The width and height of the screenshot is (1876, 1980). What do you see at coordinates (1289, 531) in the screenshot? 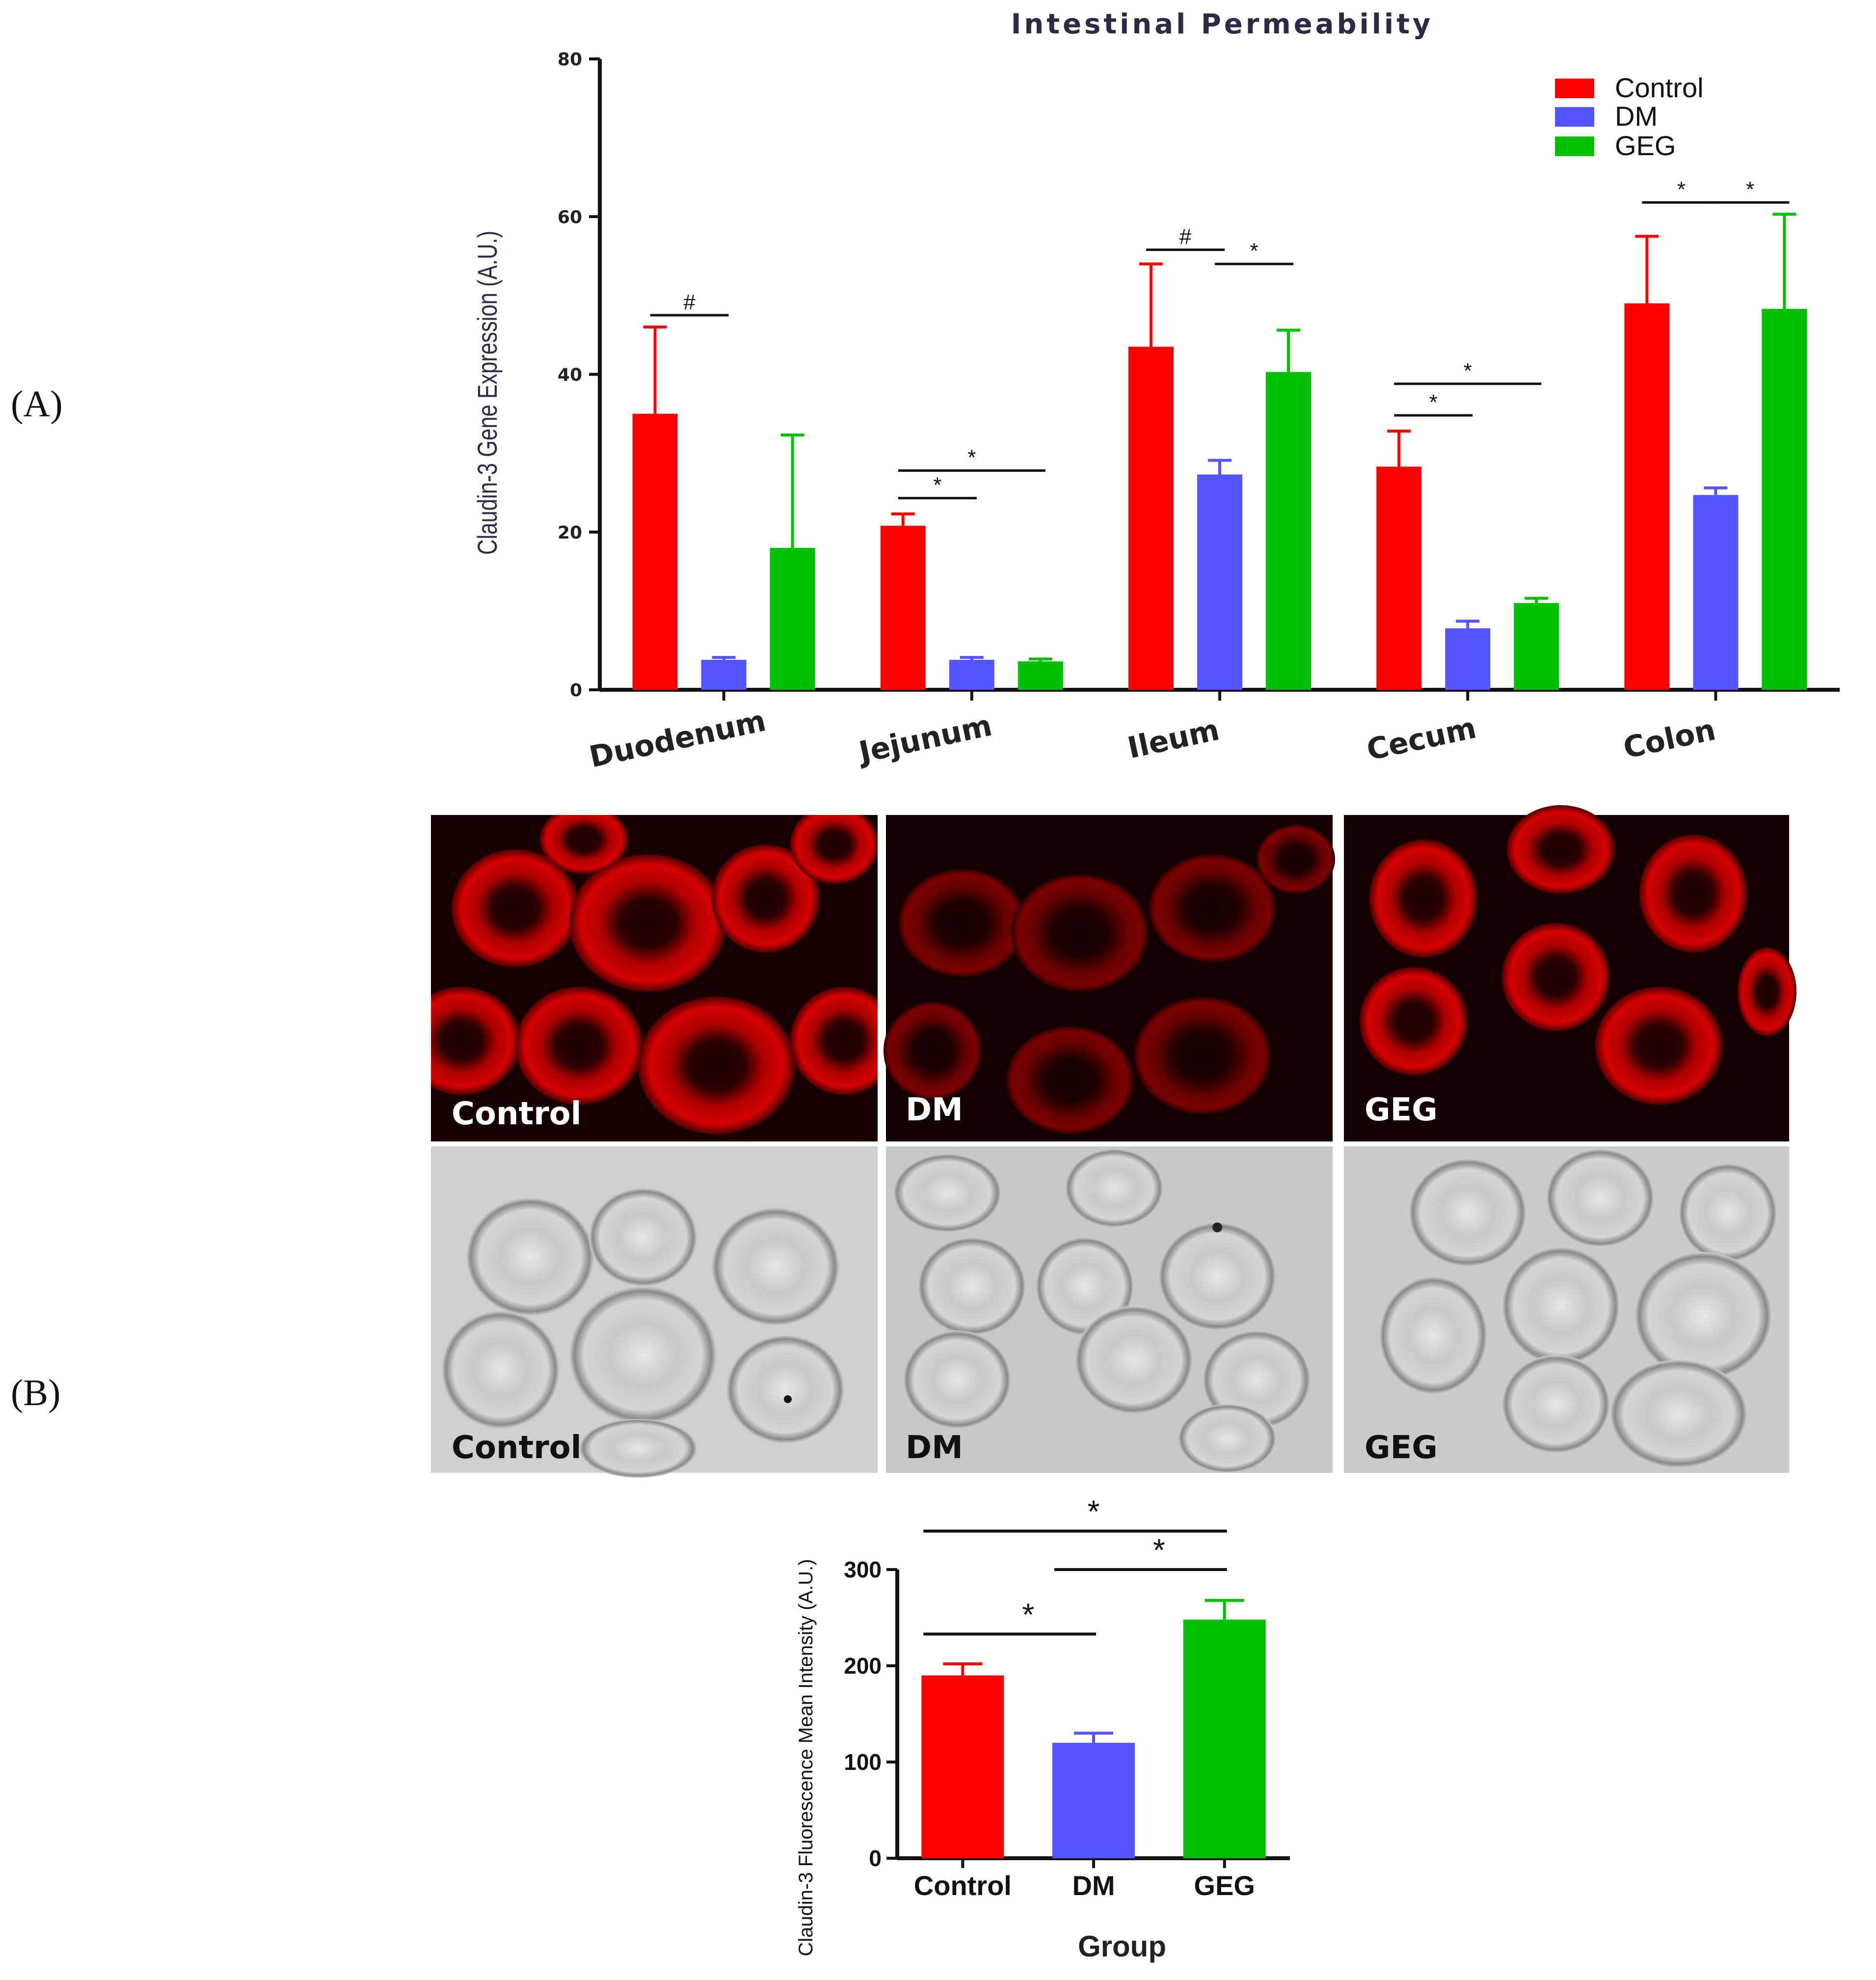
I see `bar-geg-ileum` at bounding box center [1289, 531].